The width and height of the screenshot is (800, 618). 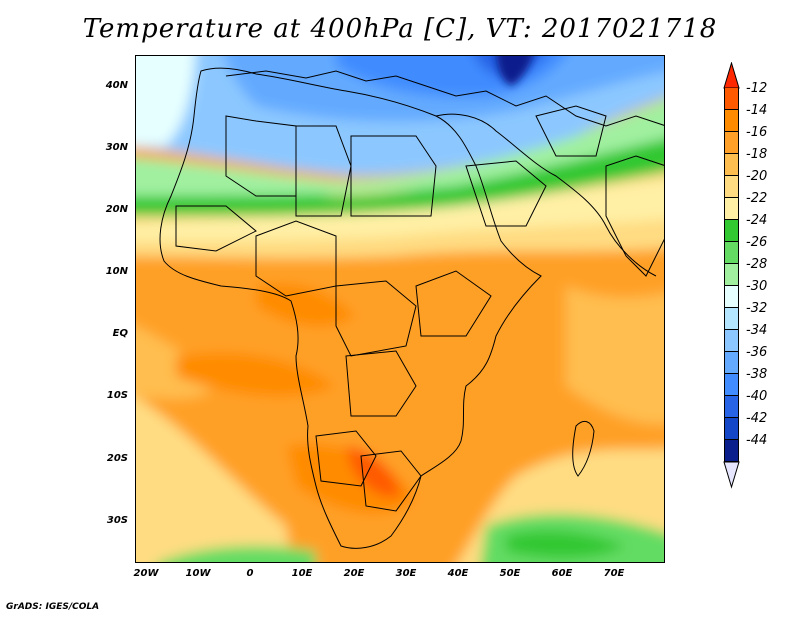 What do you see at coordinates (453, 303) in the screenshot?
I see `border-ethiopia` at bounding box center [453, 303].